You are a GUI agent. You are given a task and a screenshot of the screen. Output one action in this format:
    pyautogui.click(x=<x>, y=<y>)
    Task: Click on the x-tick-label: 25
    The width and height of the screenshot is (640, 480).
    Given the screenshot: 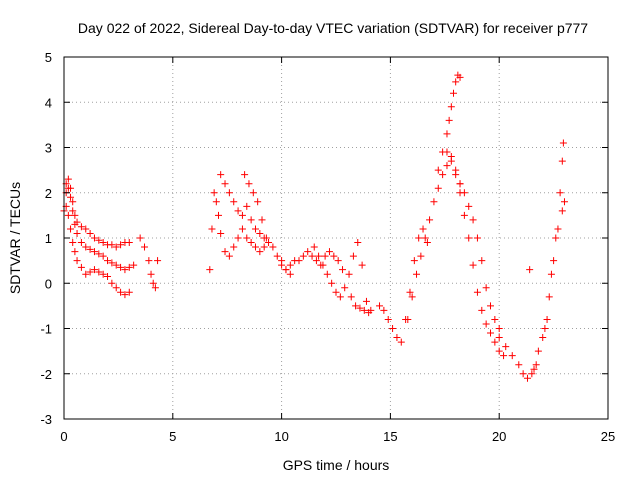 What is the action you would take?
    pyautogui.click(x=608, y=436)
    